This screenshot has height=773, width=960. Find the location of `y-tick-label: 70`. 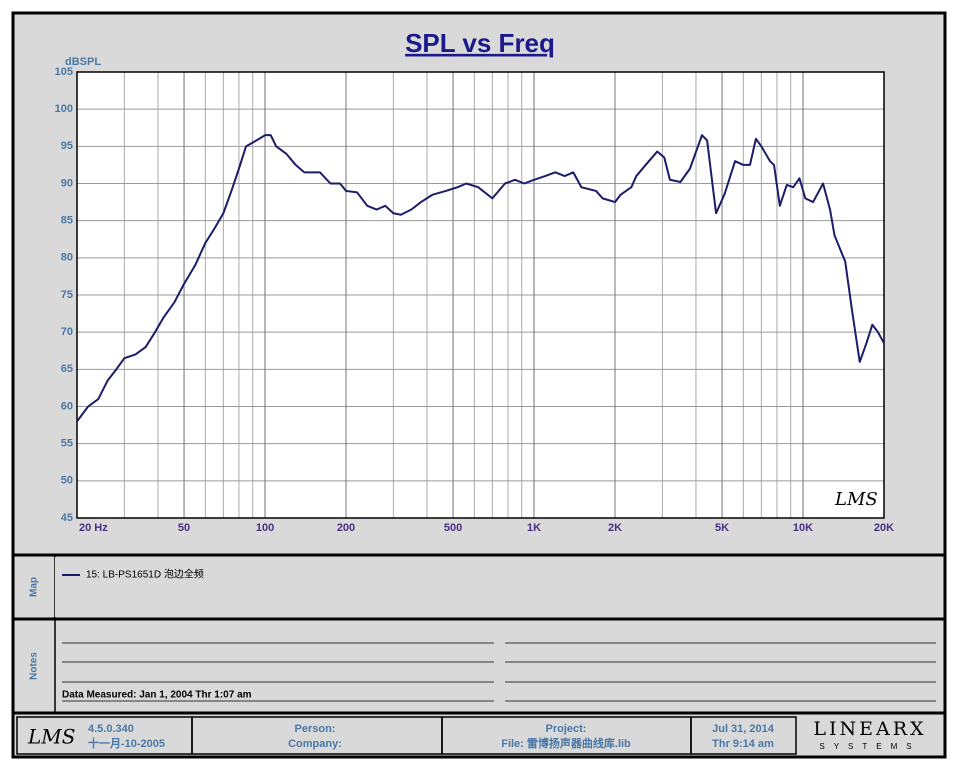

y-tick-label: 70 is located at coordinates (67, 332).